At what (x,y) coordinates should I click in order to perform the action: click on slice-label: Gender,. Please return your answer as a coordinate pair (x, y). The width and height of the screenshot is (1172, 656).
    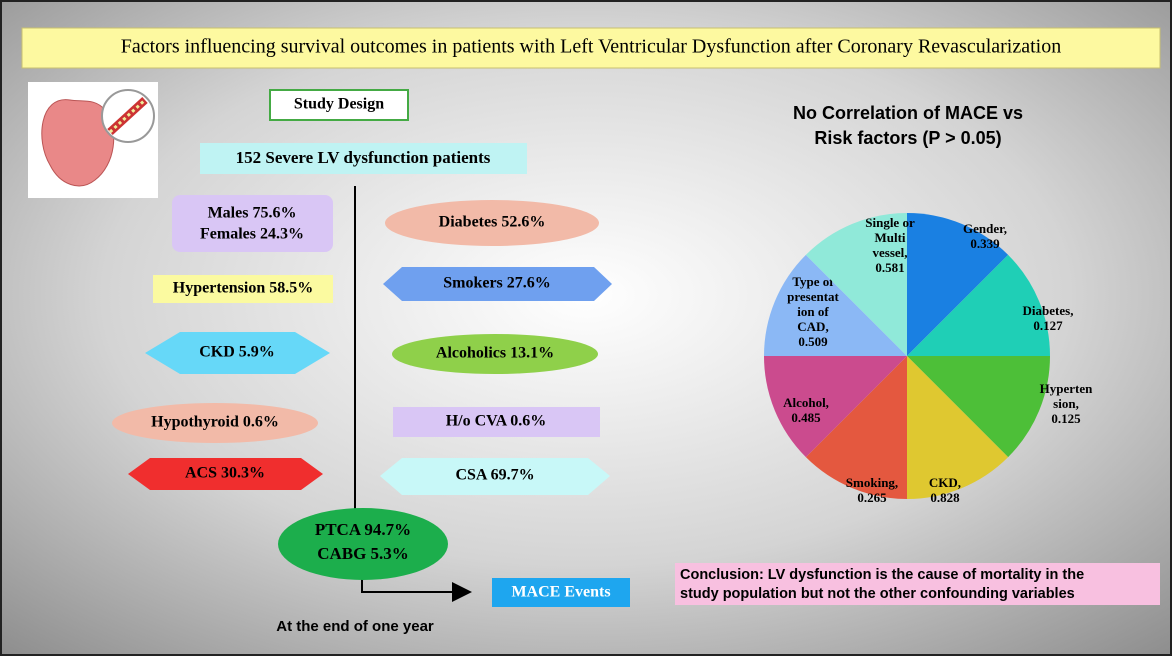
    Looking at the image, I should click on (985, 228).